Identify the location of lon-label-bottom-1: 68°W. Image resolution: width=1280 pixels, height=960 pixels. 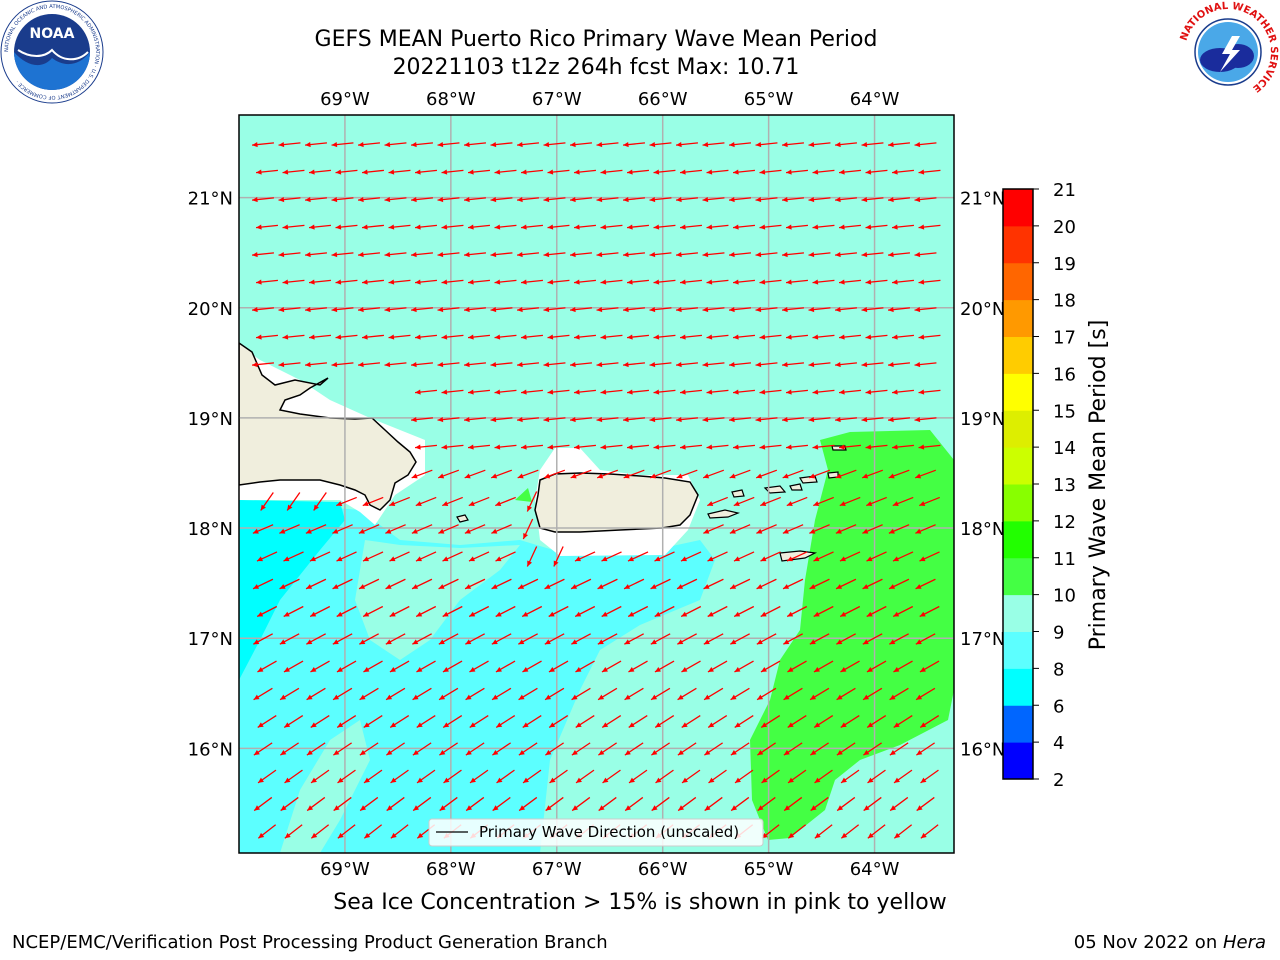
(451, 869).